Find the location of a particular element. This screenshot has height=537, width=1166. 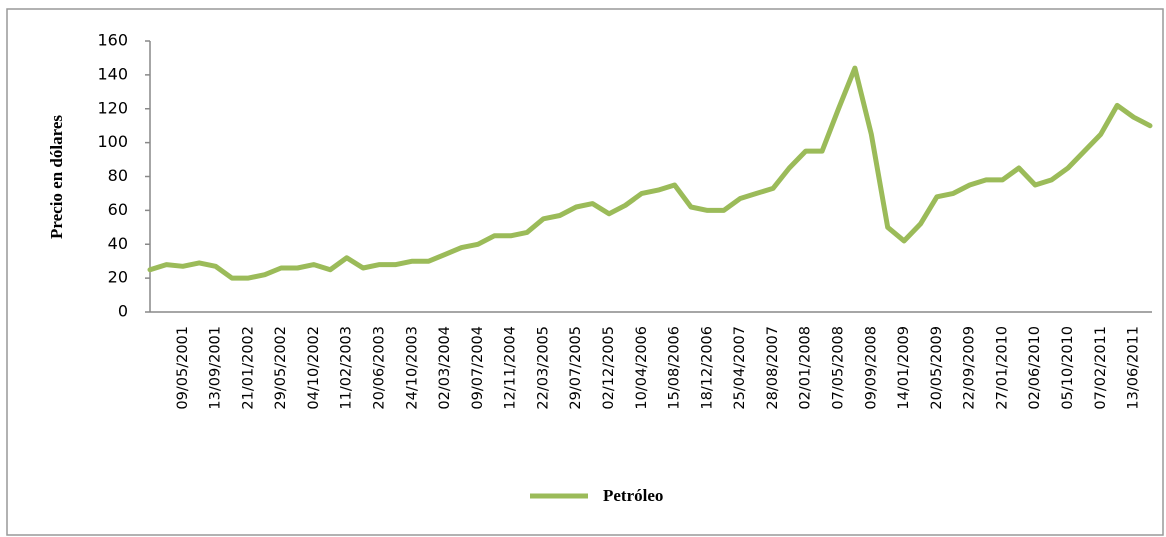

x-tick-label: 12/11/2004 is located at coordinates (511, 368).